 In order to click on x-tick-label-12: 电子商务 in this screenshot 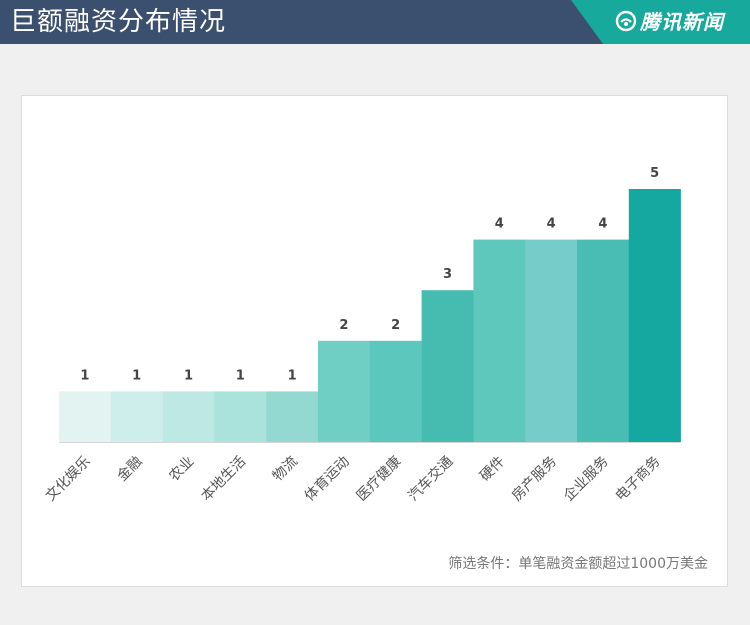, I will do `click(638, 479)`.